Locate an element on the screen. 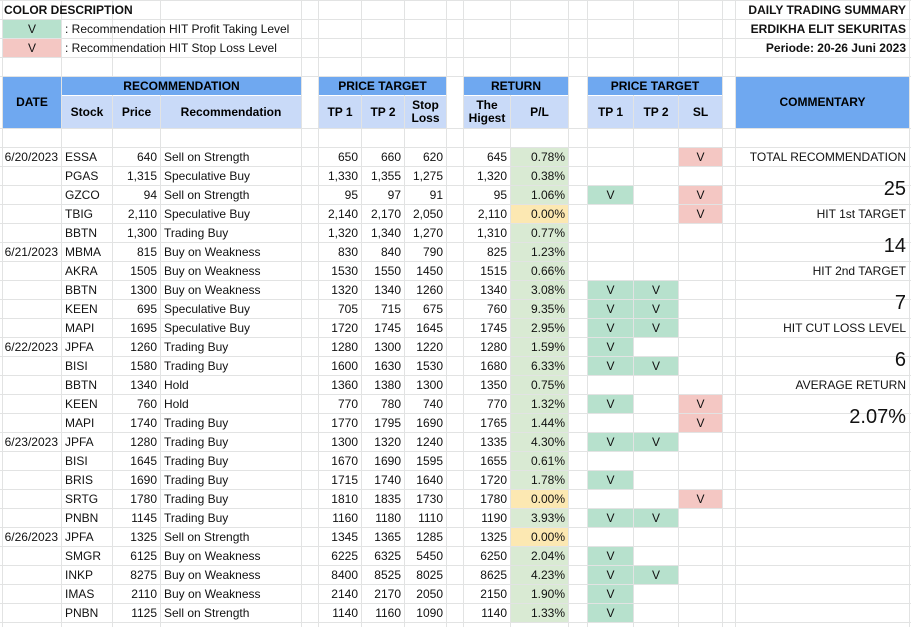  commentary-hit2-value: 7 is located at coordinates (900, 303).